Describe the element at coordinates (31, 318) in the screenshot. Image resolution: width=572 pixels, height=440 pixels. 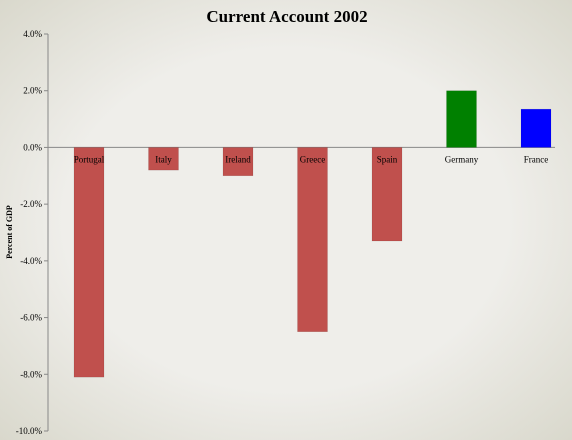
I see `y-tick-label: -6.0%` at that location.